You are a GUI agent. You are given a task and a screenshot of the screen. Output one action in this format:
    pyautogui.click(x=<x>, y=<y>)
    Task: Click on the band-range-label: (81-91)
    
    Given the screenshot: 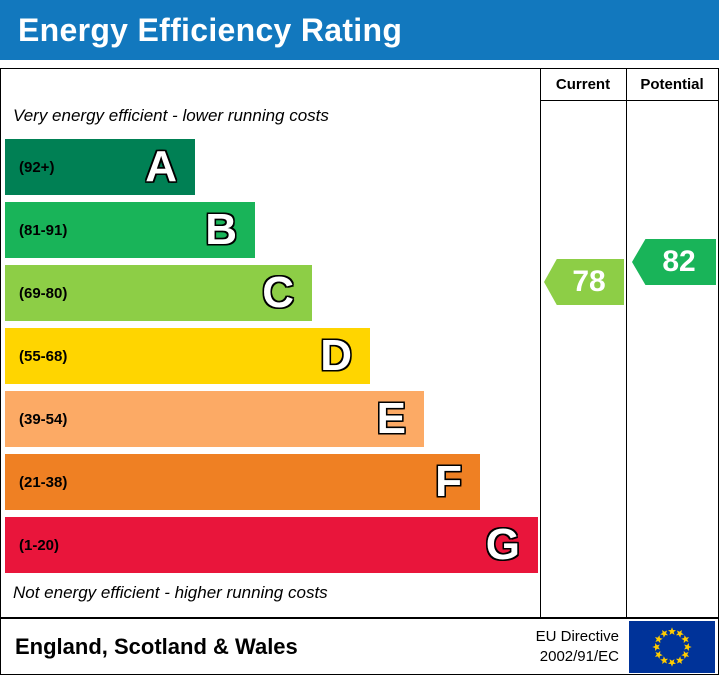 What is the action you would take?
    pyautogui.click(x=43, y=230)
    